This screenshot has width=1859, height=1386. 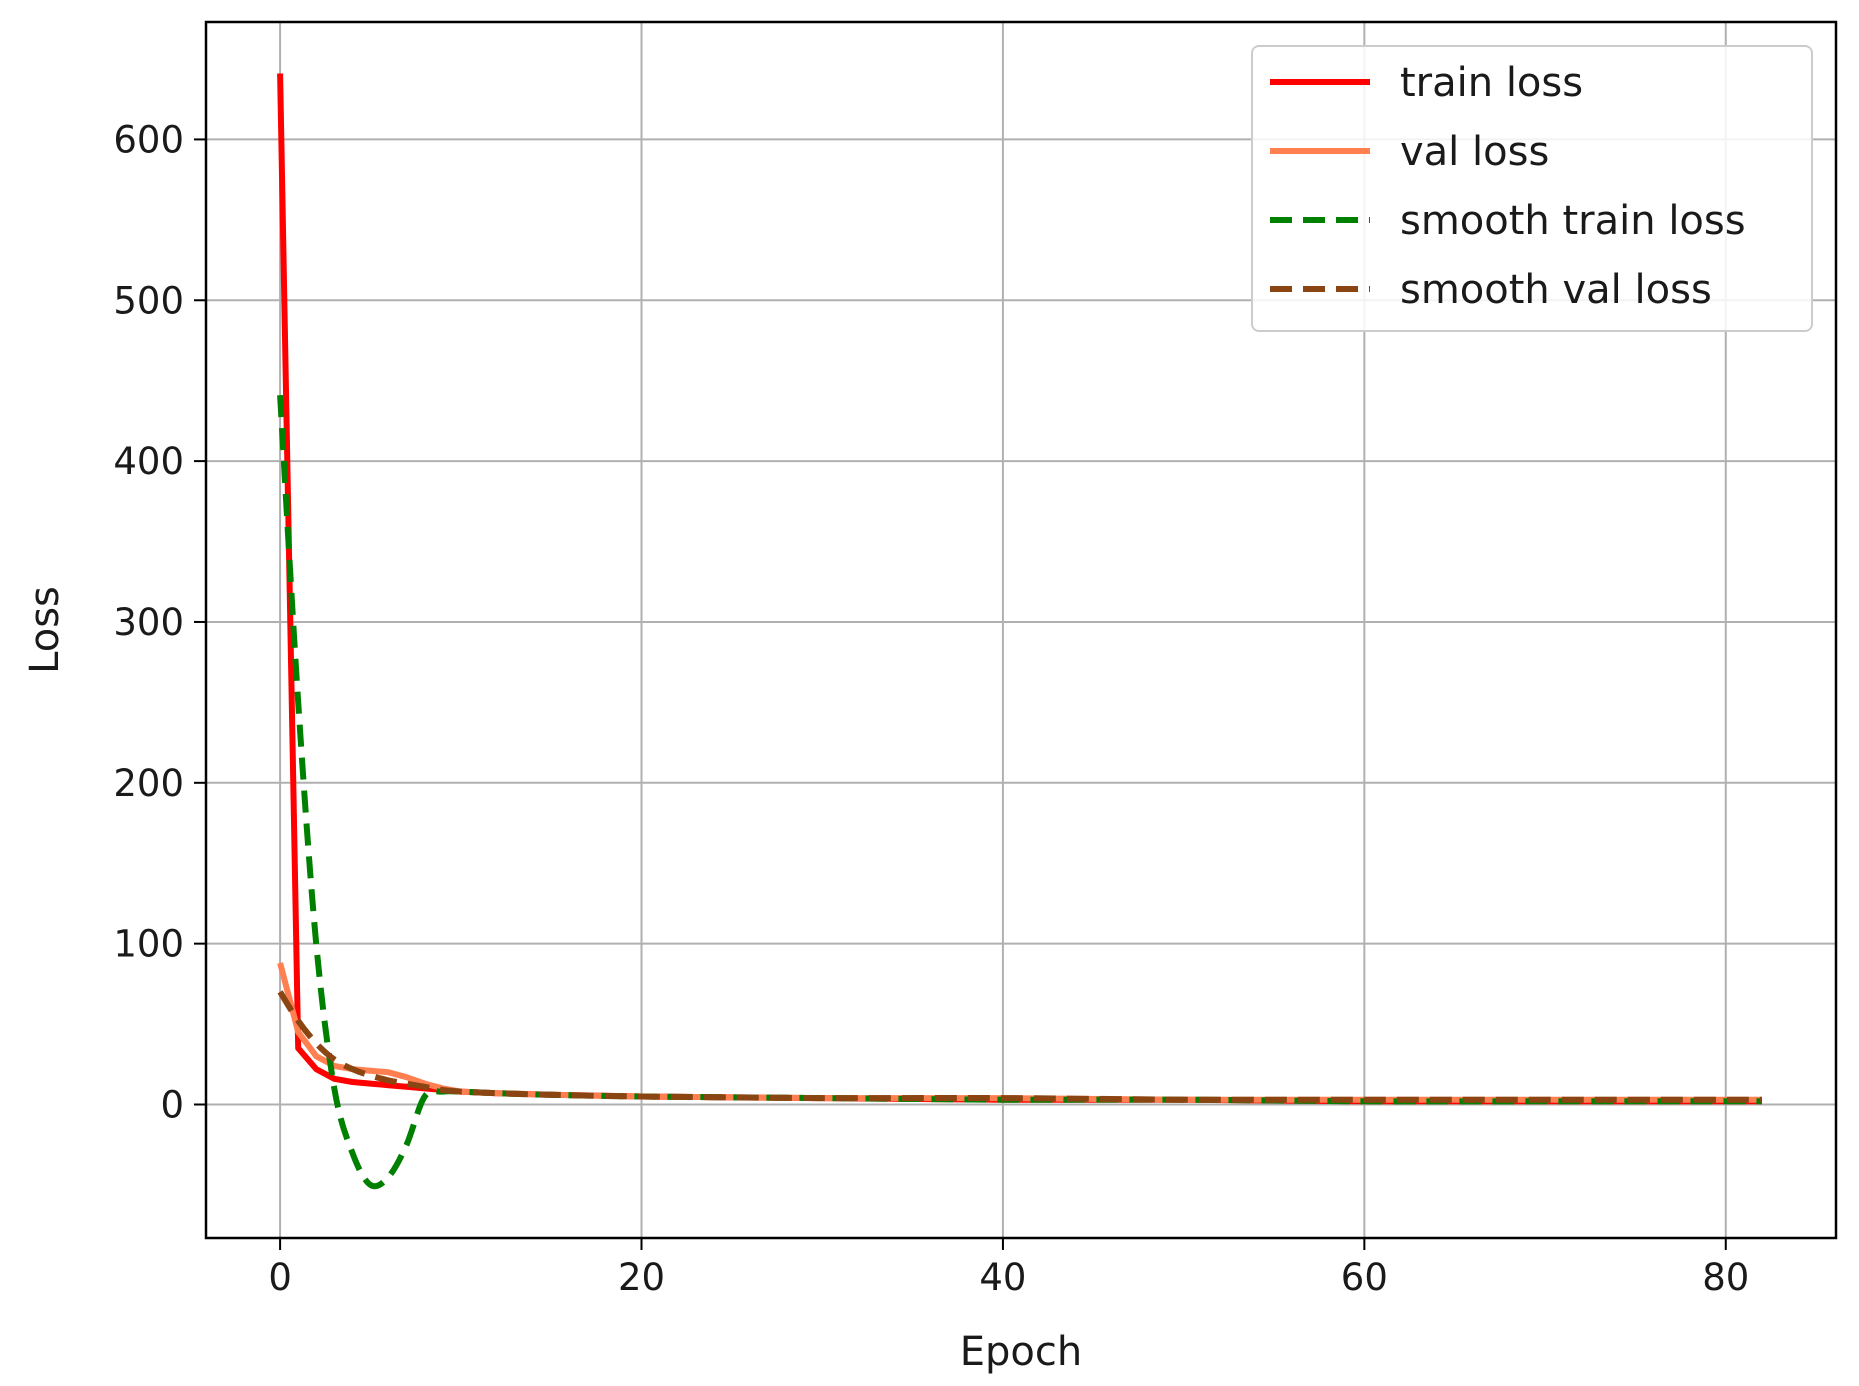 What do you see at coordinates (148, 944) in the screenshot?
I see `y-tick-label: 100` at bounding box center [148, 944].